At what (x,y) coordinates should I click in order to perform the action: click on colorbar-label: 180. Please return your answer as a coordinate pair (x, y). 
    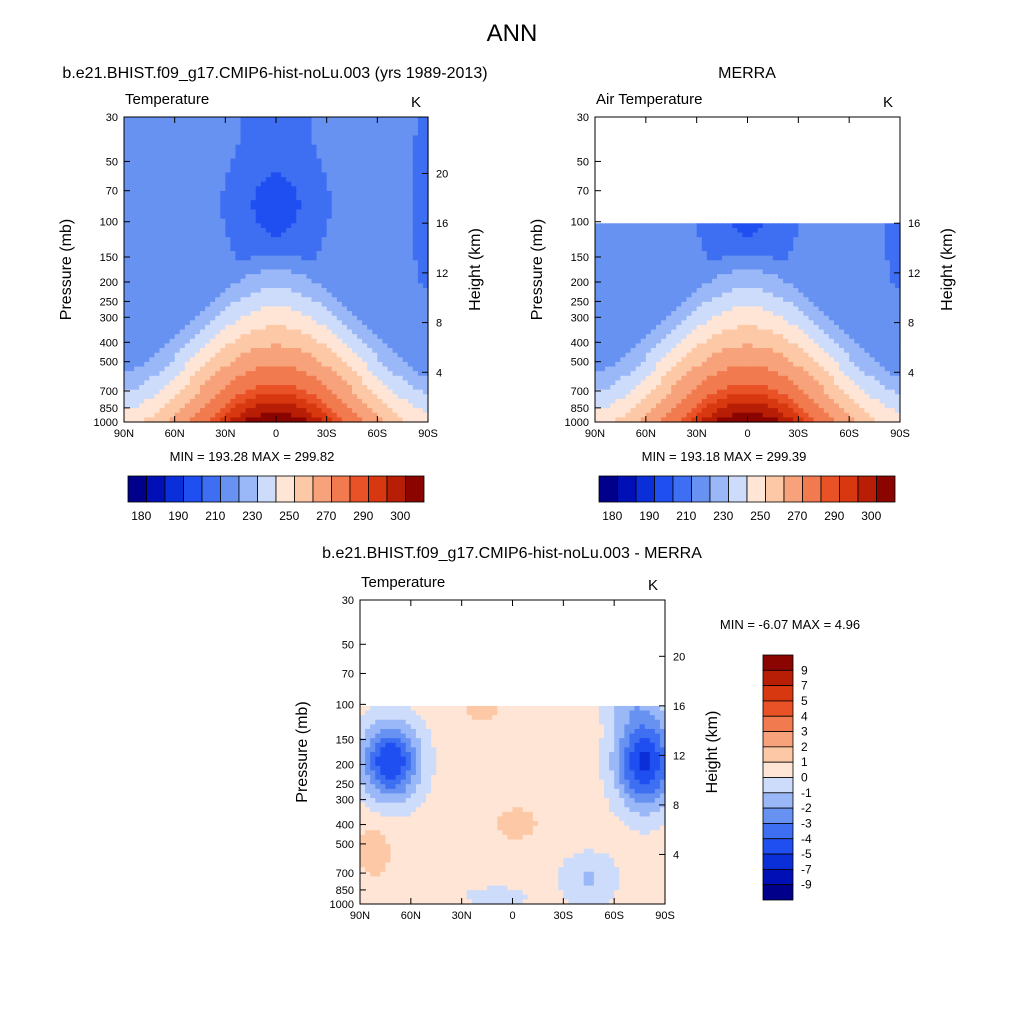
    Looking at the image, I should click on (141, 516).